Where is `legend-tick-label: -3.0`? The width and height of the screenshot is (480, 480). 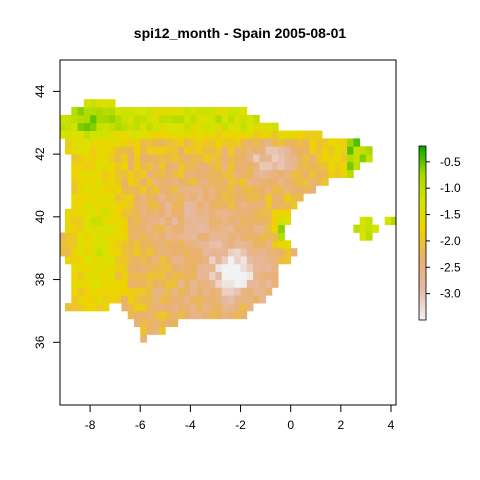 legend-tick-label: -3.0 is located at coordinates (450, 294).